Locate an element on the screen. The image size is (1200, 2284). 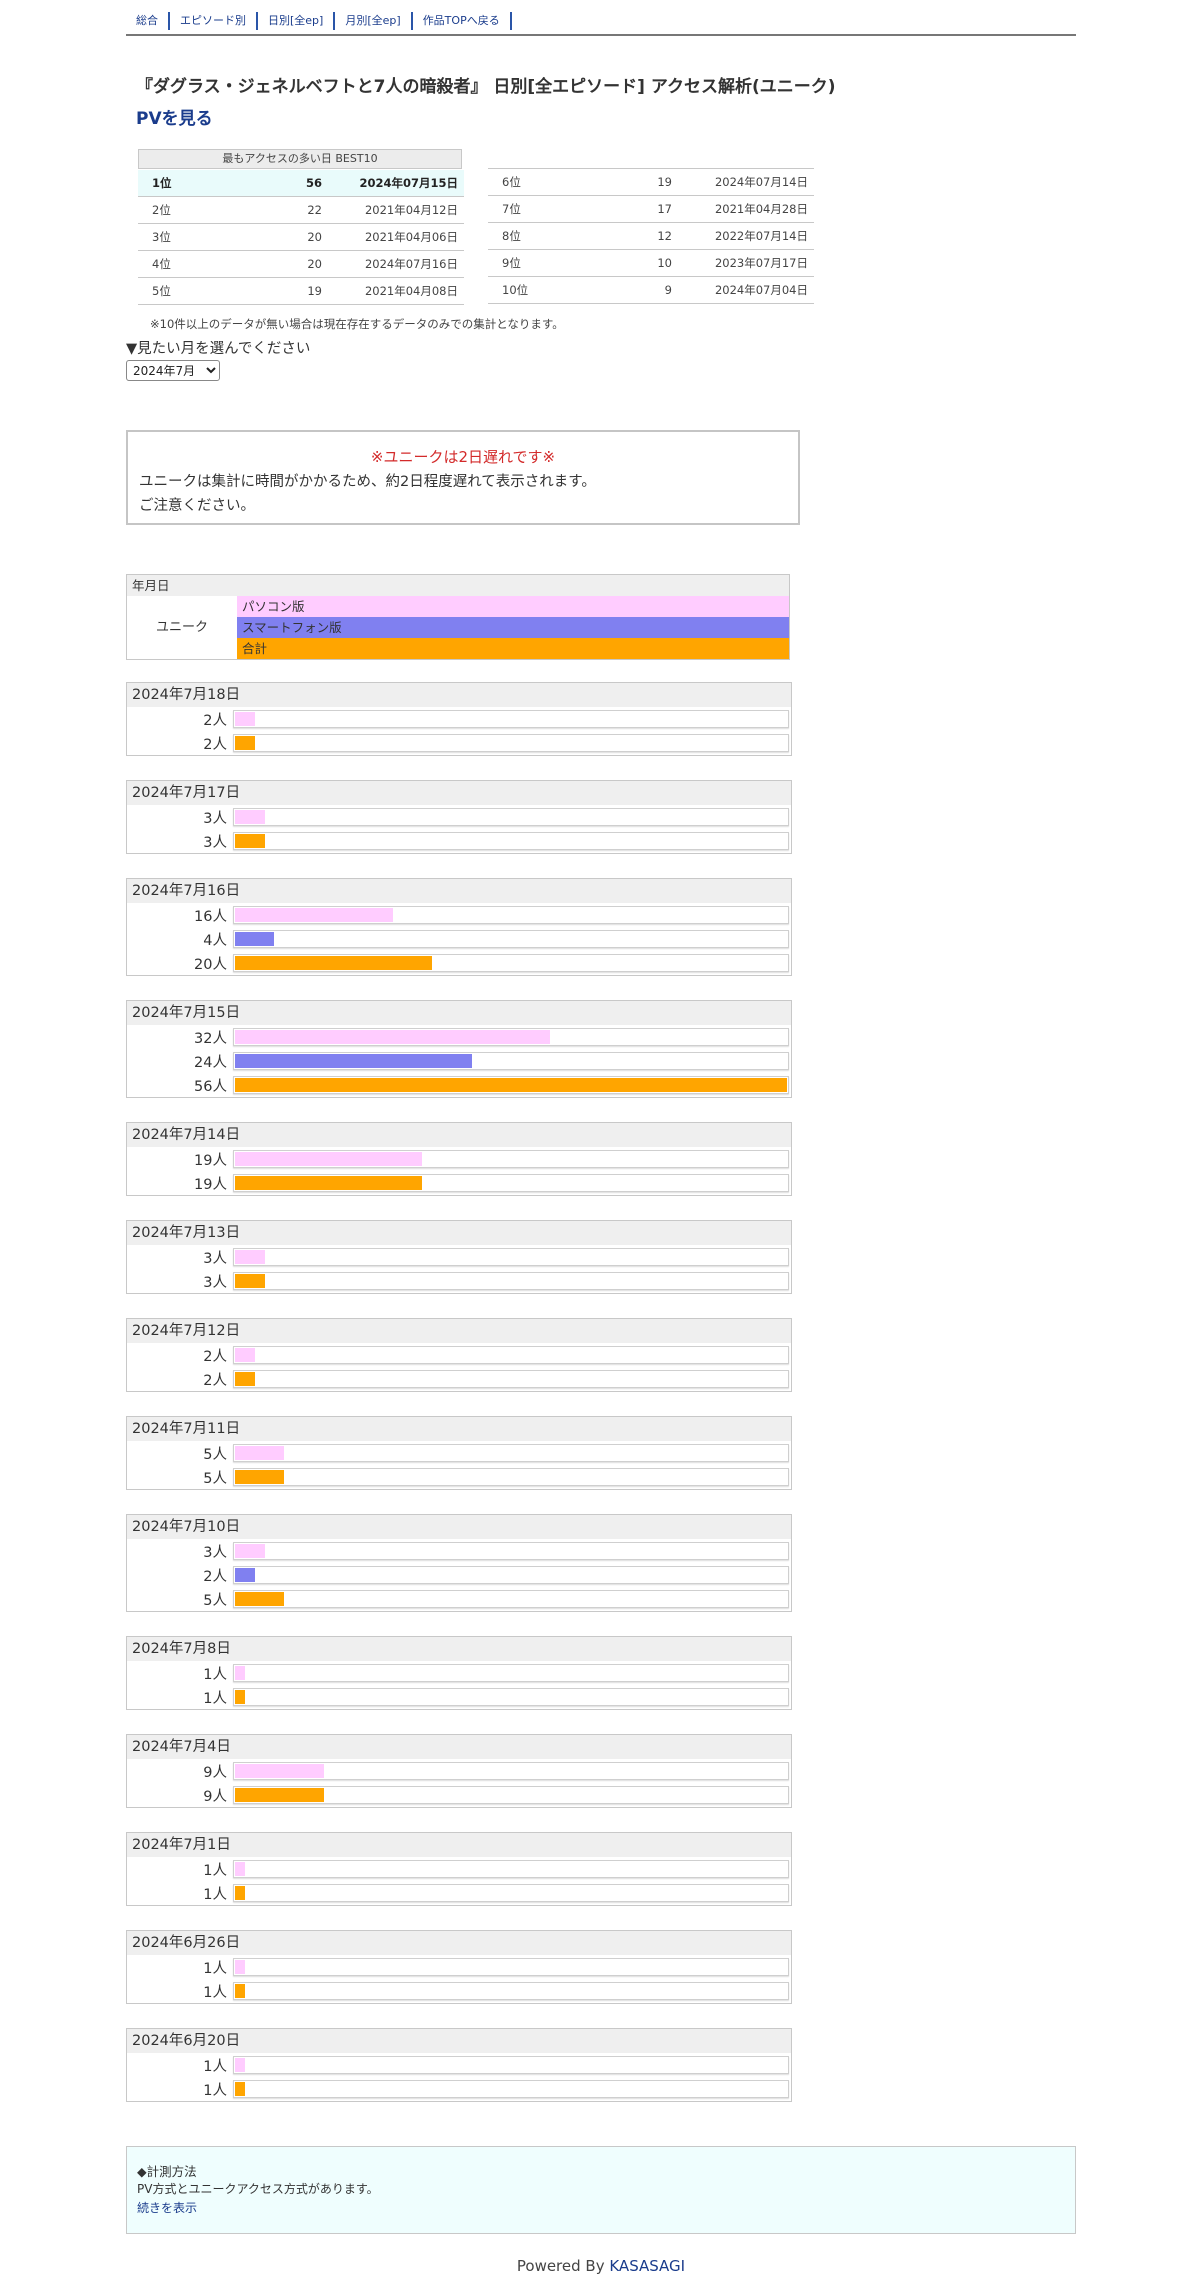
powered-by: Powered By KASASAGI is located at coordinates (601, 2266).